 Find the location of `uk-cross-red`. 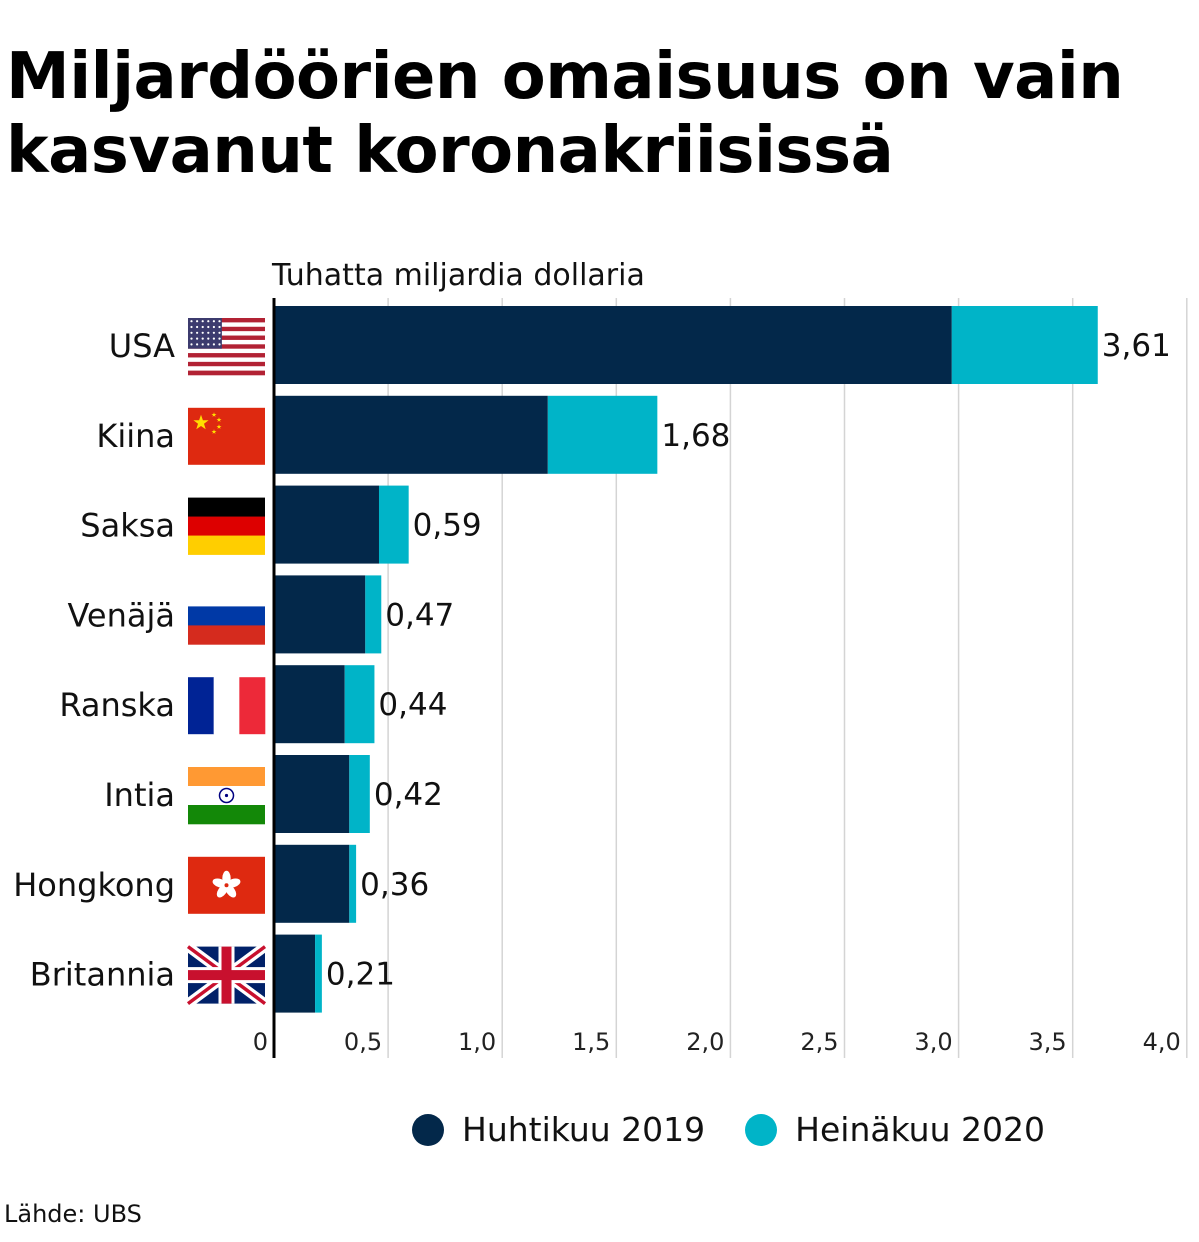

uk-cross-red is located at coordinates (226, 975).